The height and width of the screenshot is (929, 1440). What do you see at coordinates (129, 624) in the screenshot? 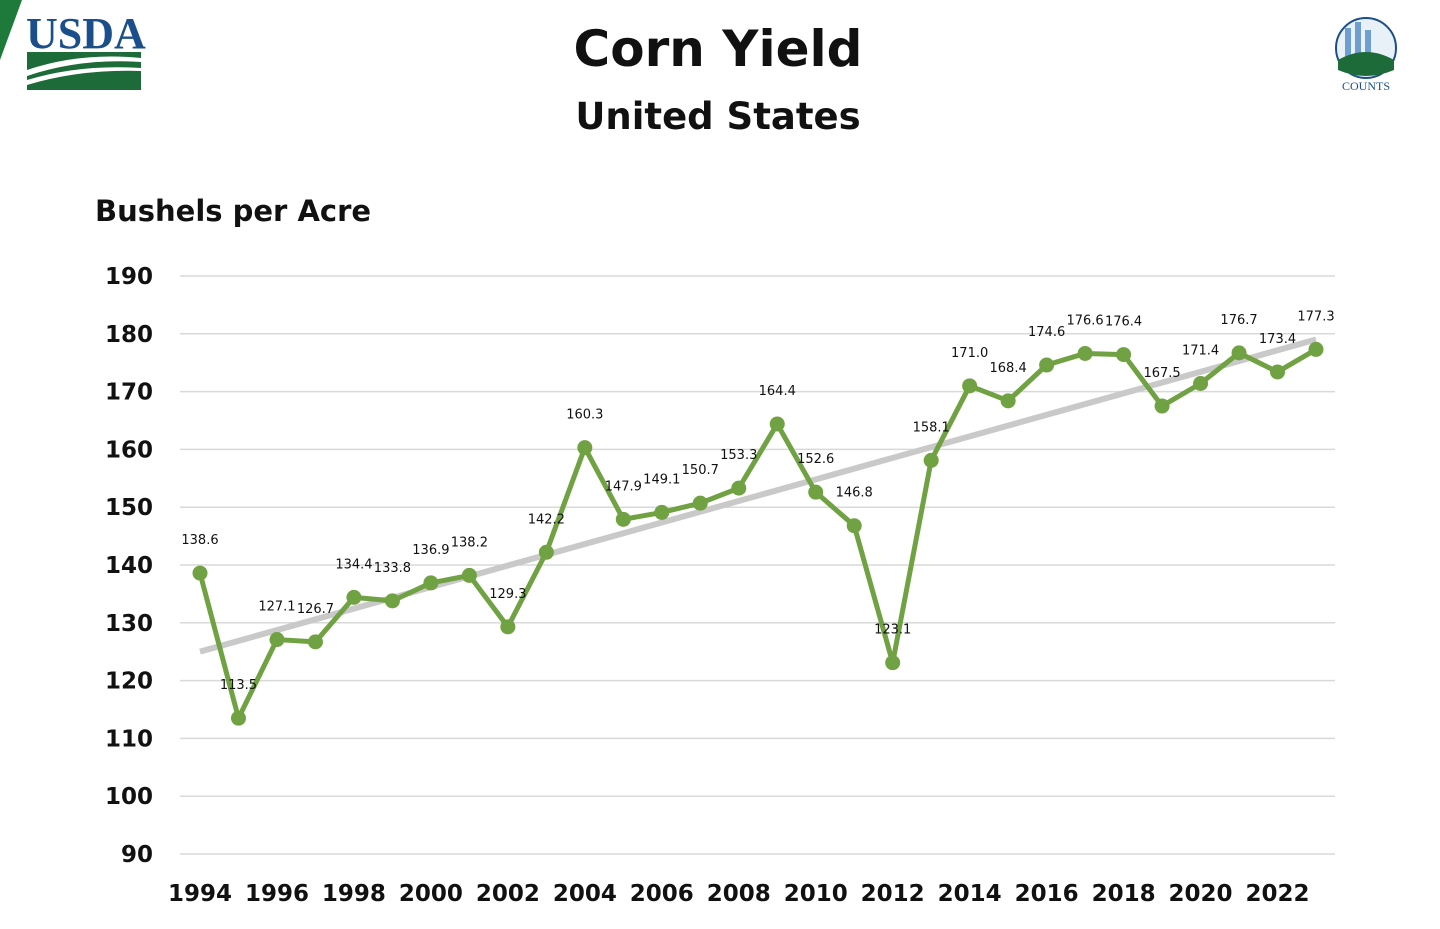
I see `y-tick-label: 130` at bounding box center [129, 624].